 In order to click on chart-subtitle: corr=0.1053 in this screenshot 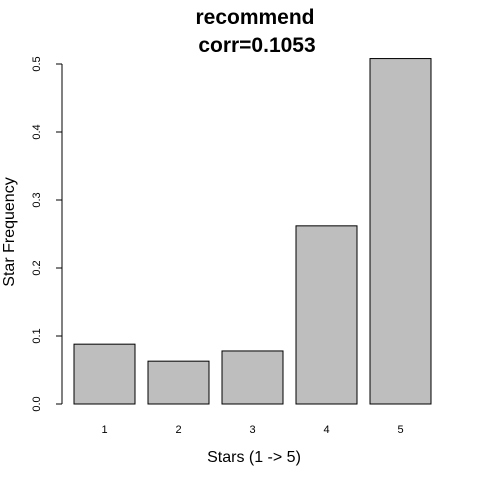, I will do `click(256, 45)`.